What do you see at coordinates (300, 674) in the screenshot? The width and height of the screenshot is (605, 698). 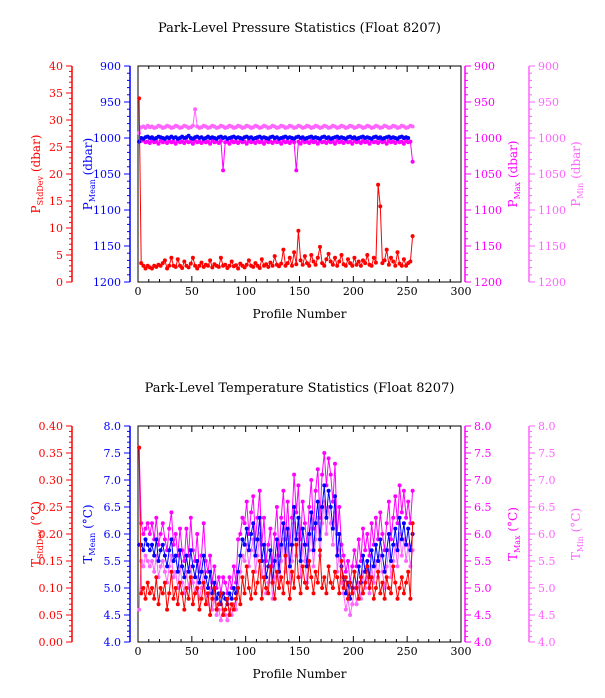 I see `temperature-x-axis-label: Profile Number` at bounding box center [300, 674].